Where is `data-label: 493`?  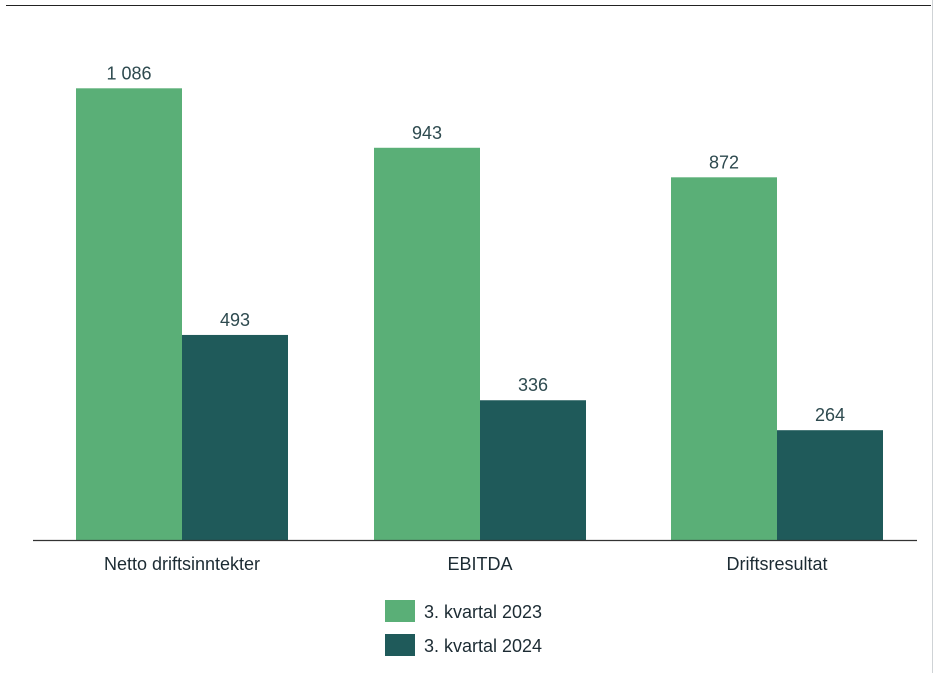
data-label: 493 is located at coordinates (235, 320).